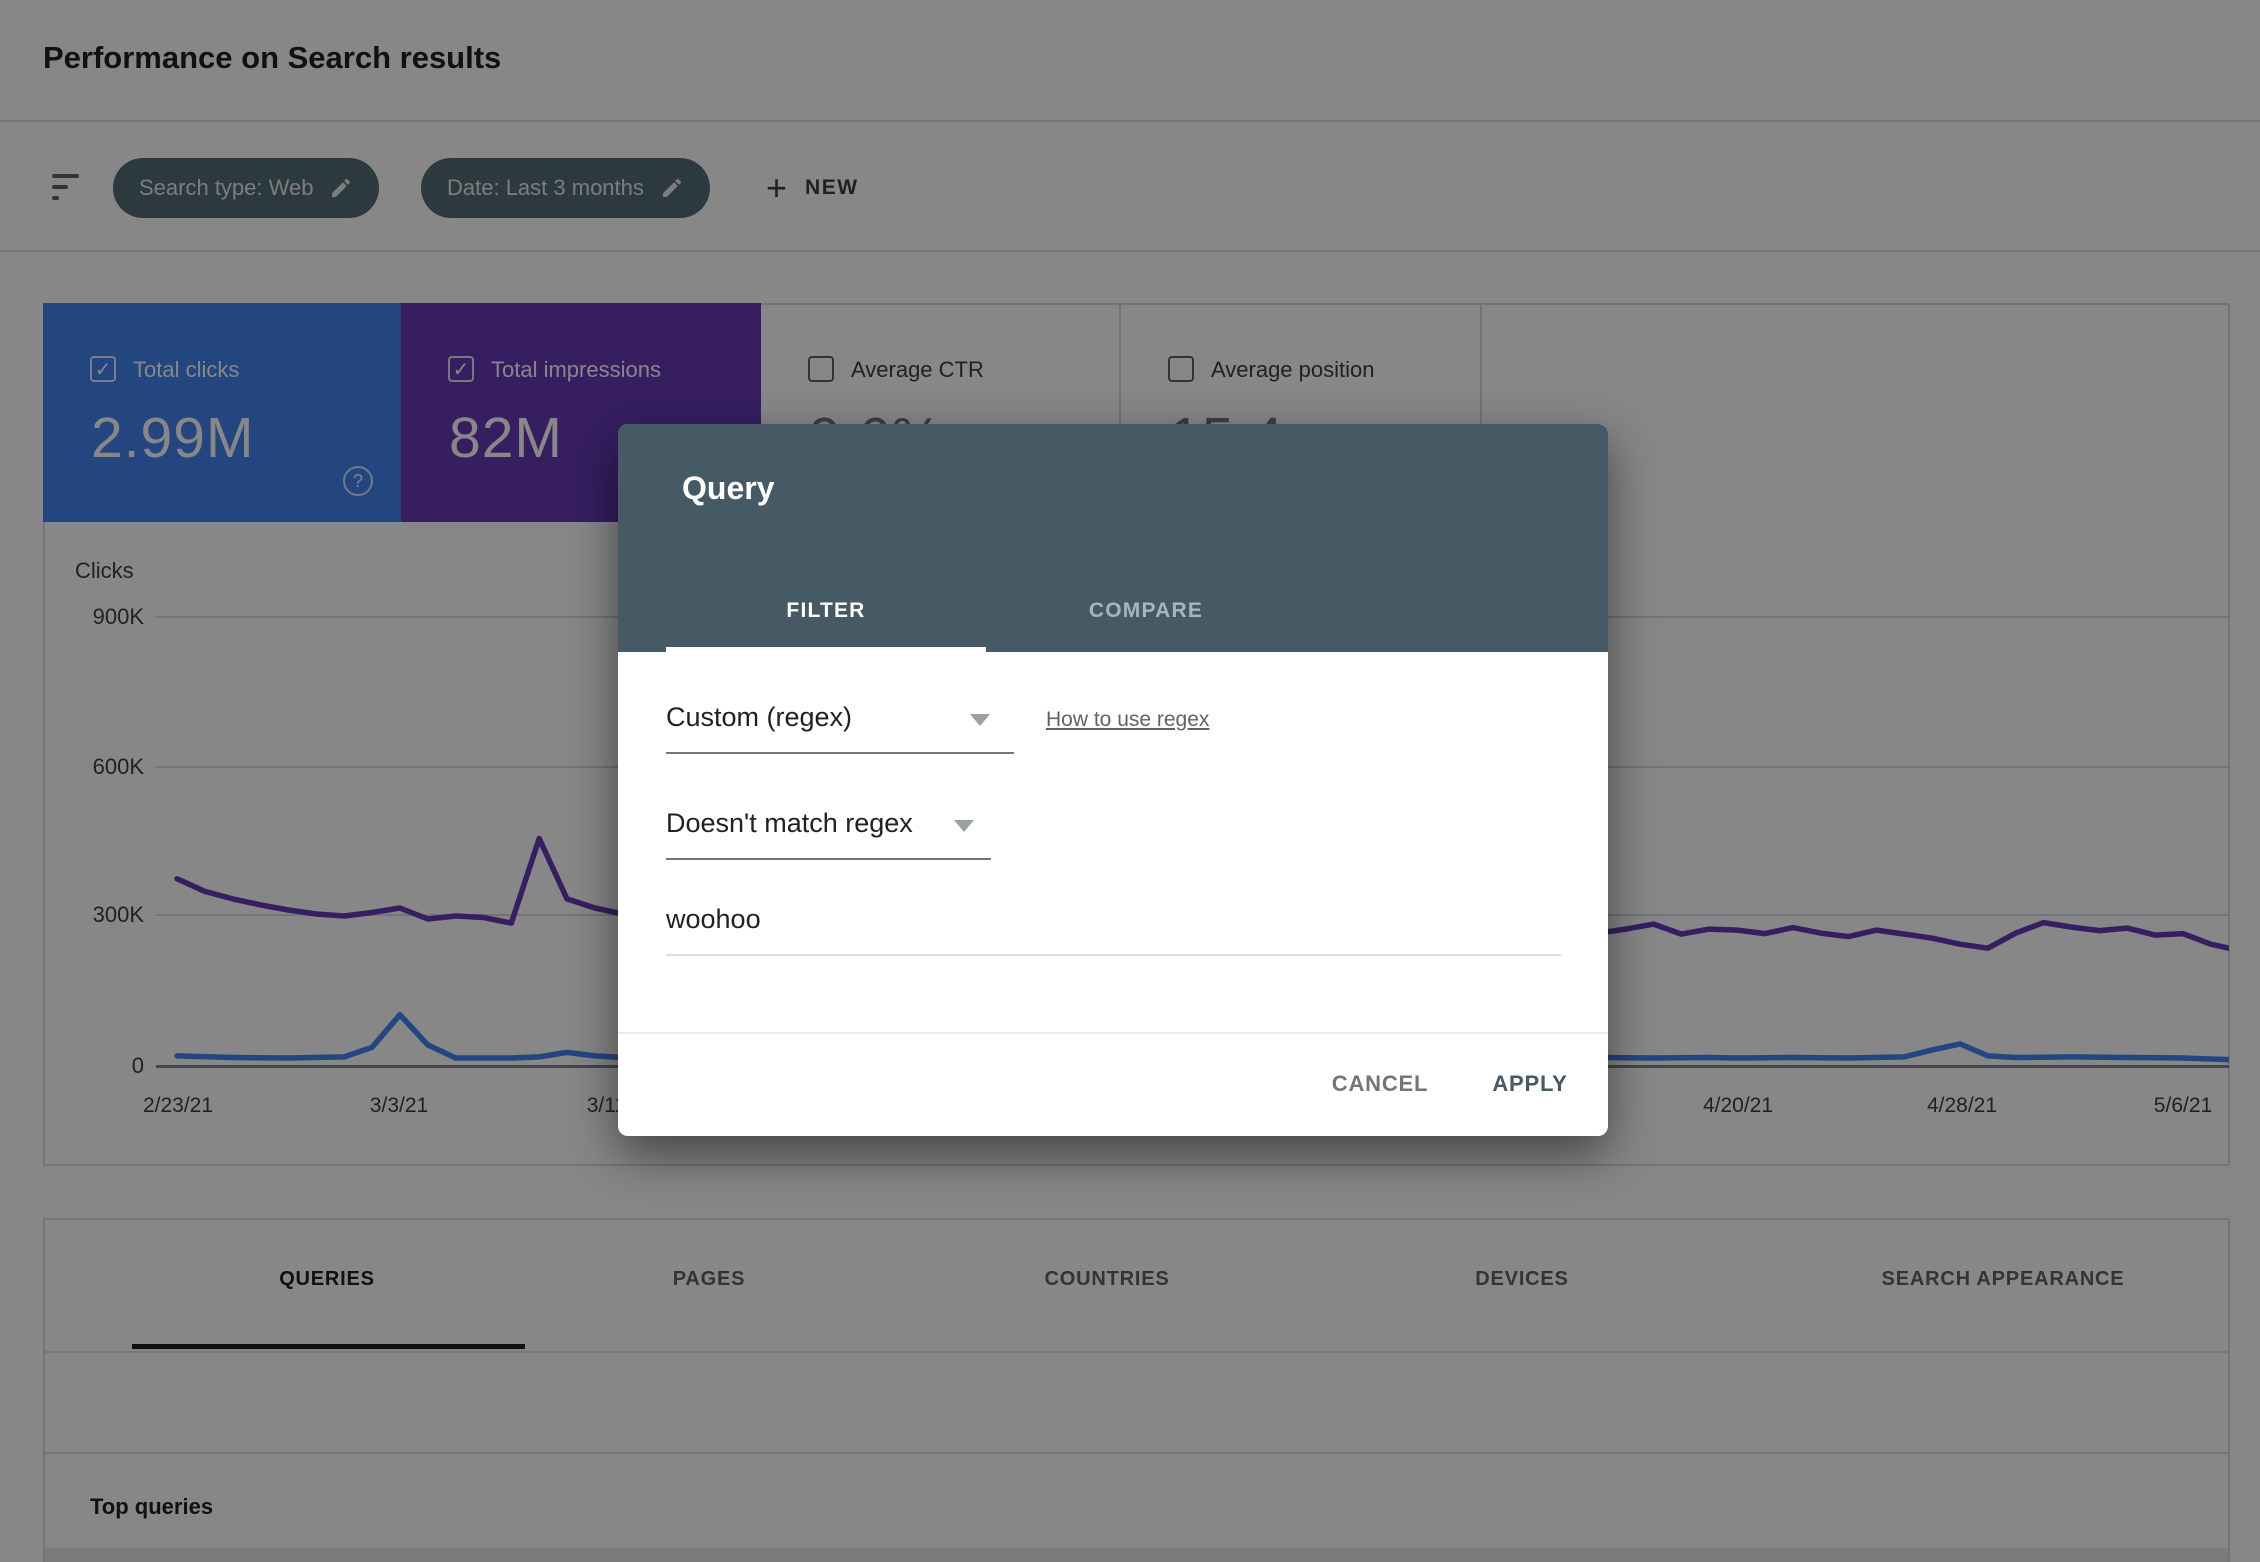 This screenshot has height=1562, width=2260. What do you see at coordinates (777, 187) in the screenshot?
I see `plus-icon: +` at bounding box center [777, 187].